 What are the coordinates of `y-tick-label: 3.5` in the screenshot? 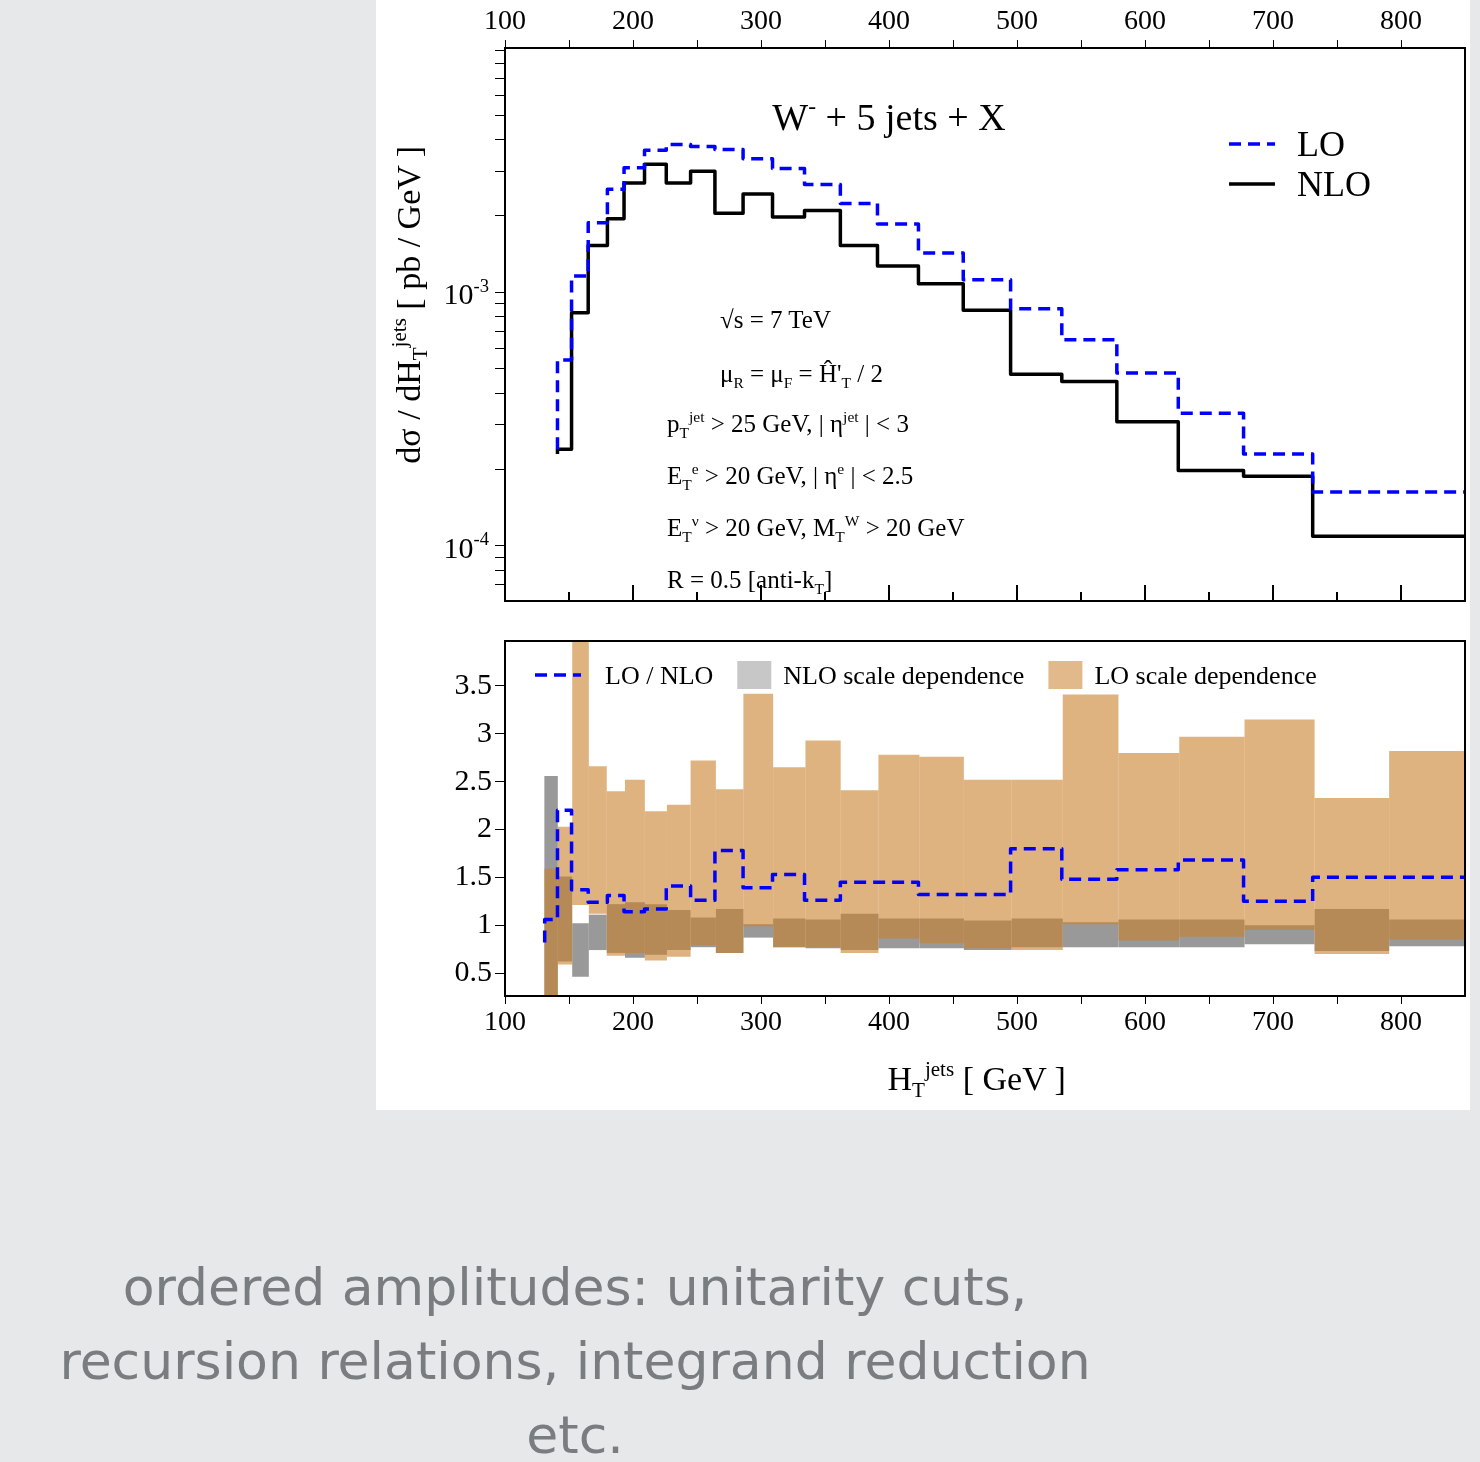 It's located at (473, 683).